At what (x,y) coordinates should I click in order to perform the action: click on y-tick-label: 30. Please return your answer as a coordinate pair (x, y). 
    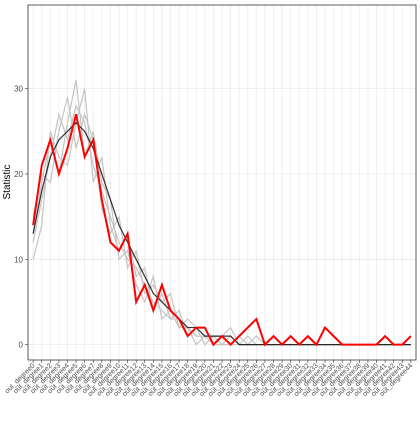
    Looking at the image, I should click on (18, 89).